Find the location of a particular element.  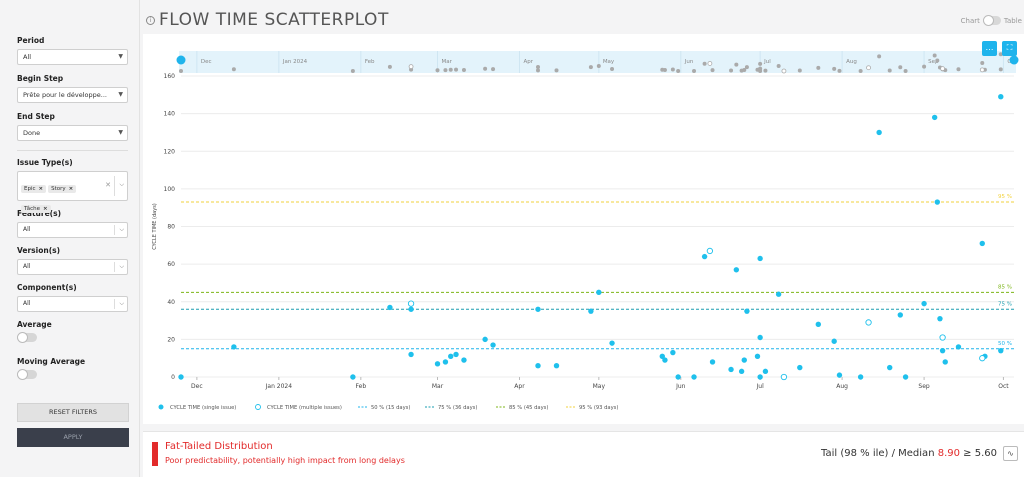

features-select: All ⌵ is located at coordinates (72, 230).